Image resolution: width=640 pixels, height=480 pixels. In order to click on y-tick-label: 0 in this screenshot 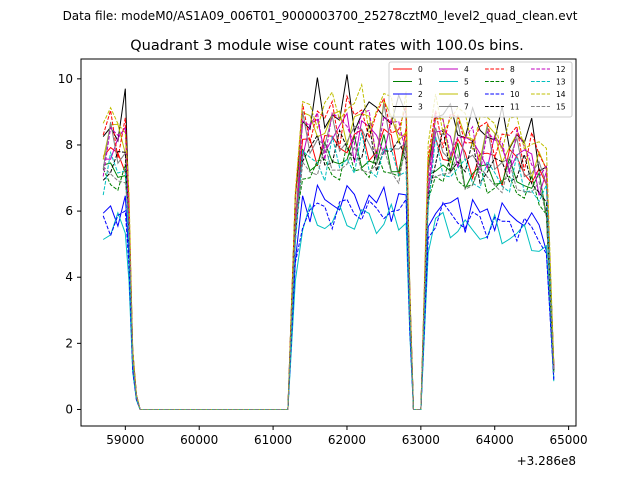, I will do `click(69, 409)`.